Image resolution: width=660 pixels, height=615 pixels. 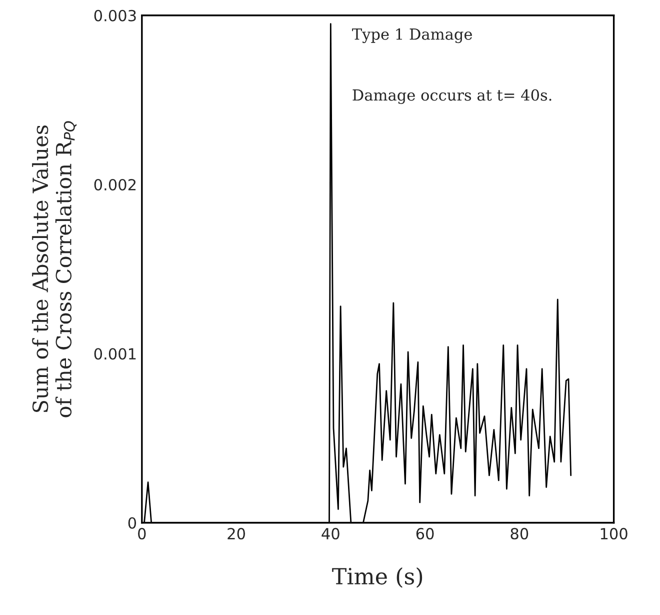 I want to click on annotation: Type 1 Damage, so click(x=412, y=36).